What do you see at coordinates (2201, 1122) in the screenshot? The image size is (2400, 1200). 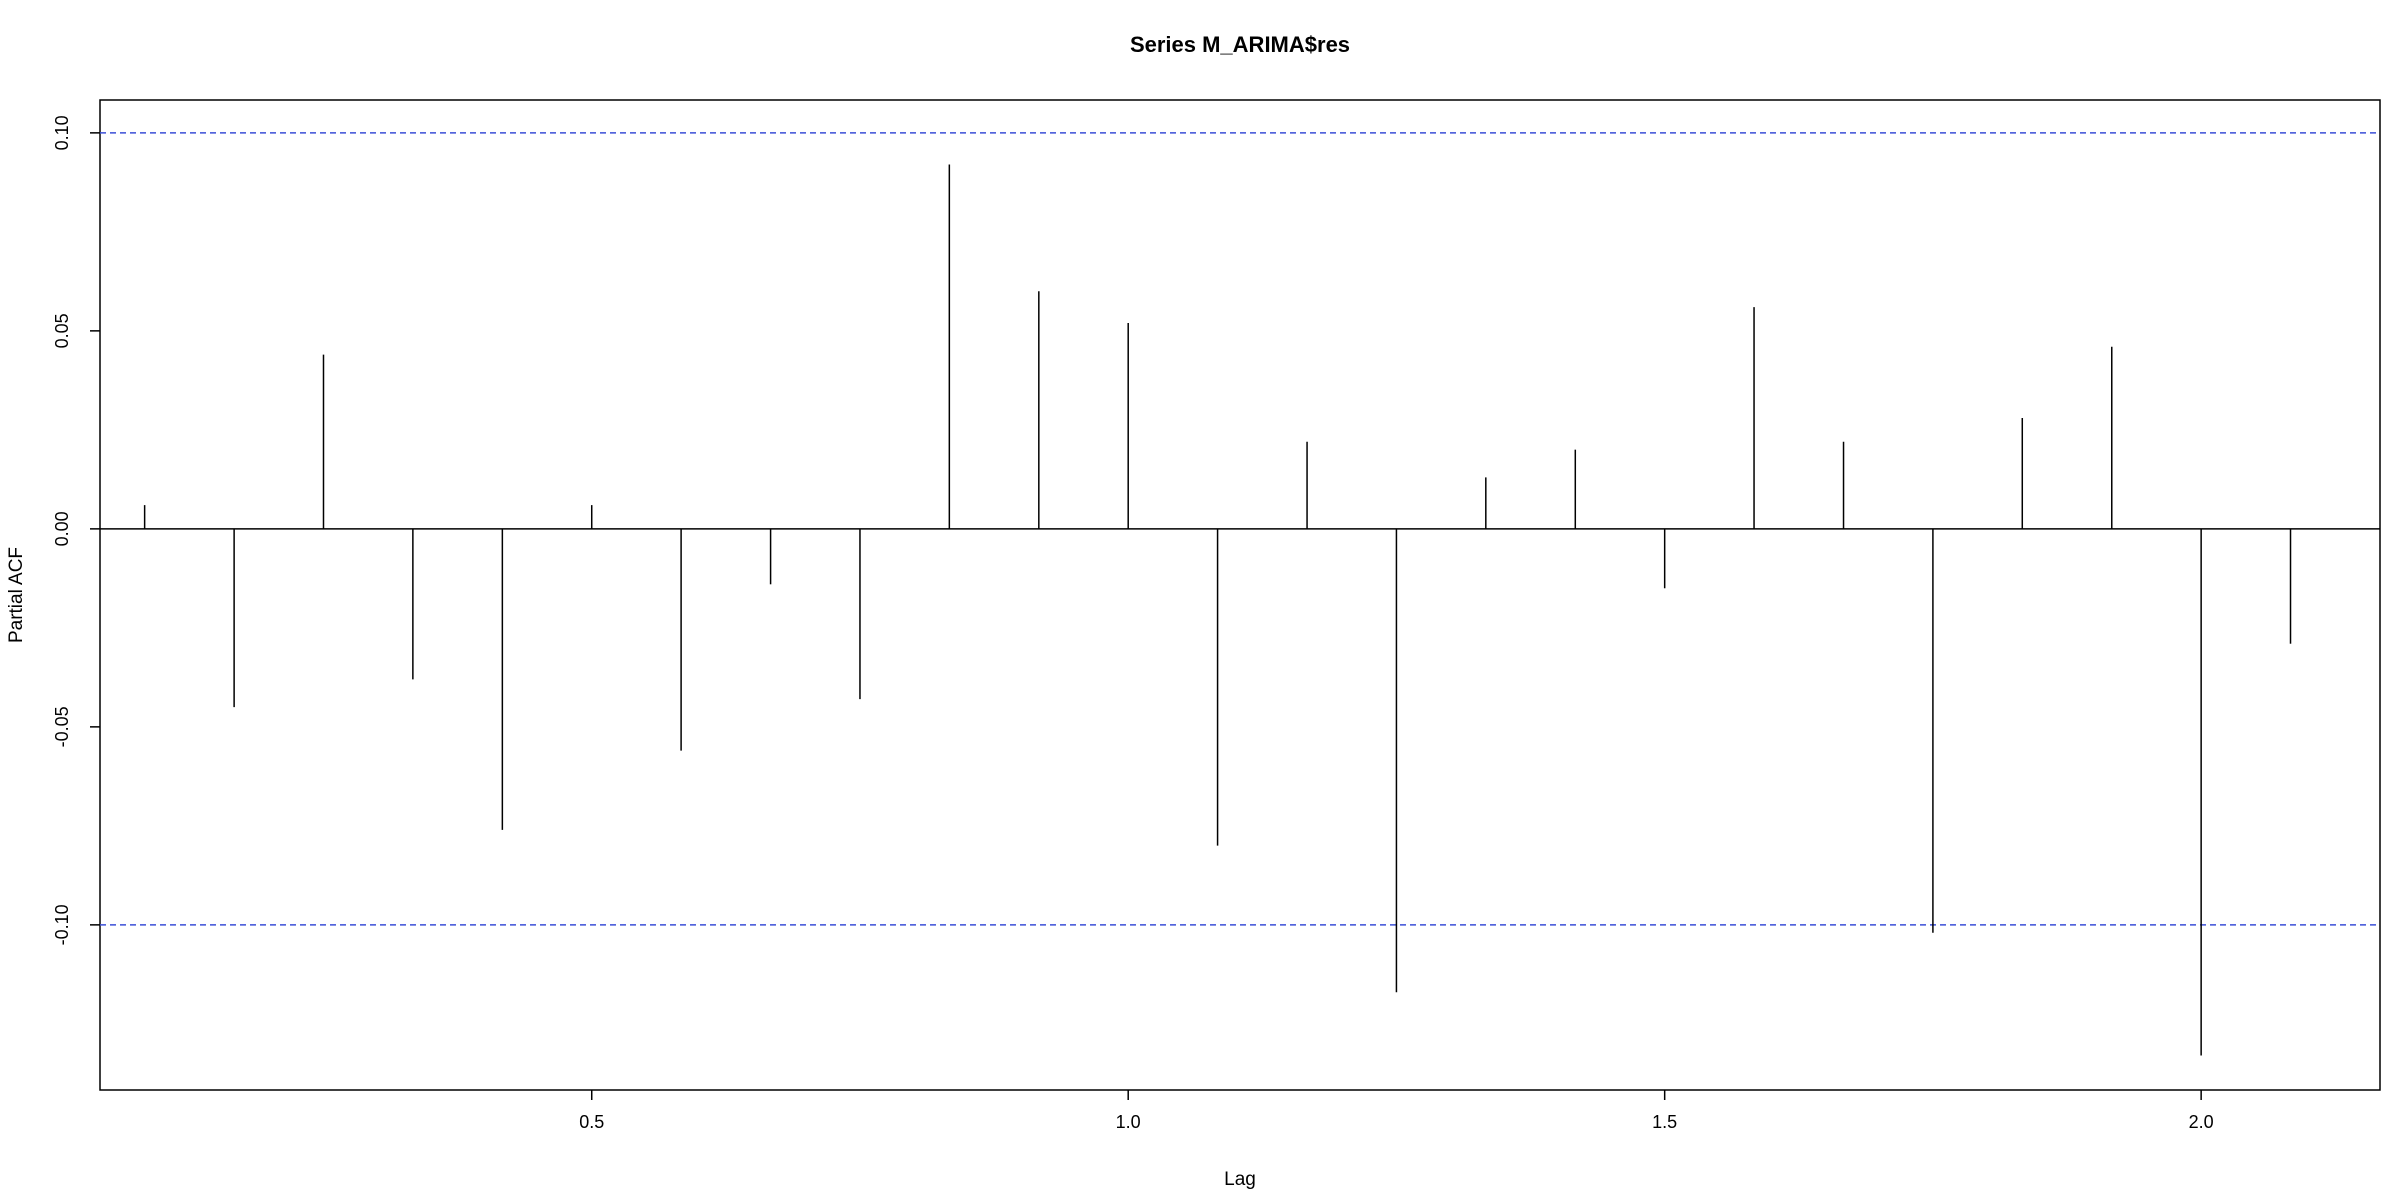 I see `x-tick-label: 2.0` at bounding box center [2201, 1122].